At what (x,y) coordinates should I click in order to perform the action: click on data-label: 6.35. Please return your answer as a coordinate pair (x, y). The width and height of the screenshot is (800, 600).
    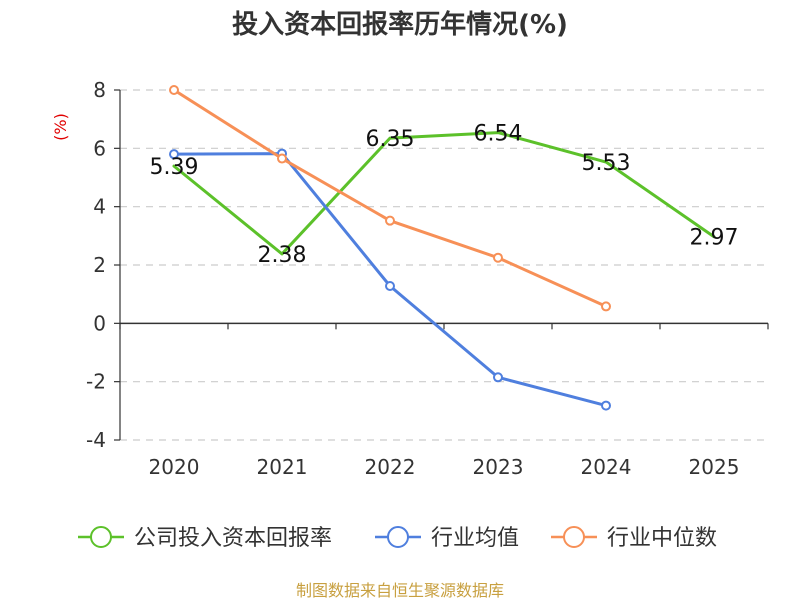
    Looking at the image, I should click on (390, 139).